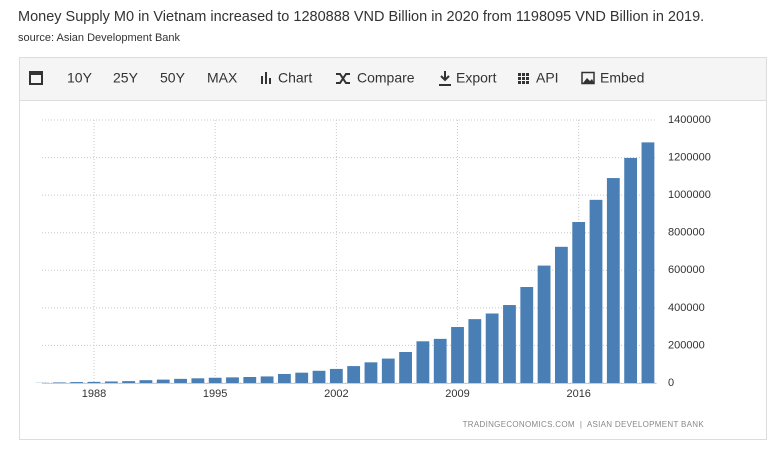  Describe the element at coordinates (671, 383) in the screenshot. I see `y-tick-label: 0` at that location.